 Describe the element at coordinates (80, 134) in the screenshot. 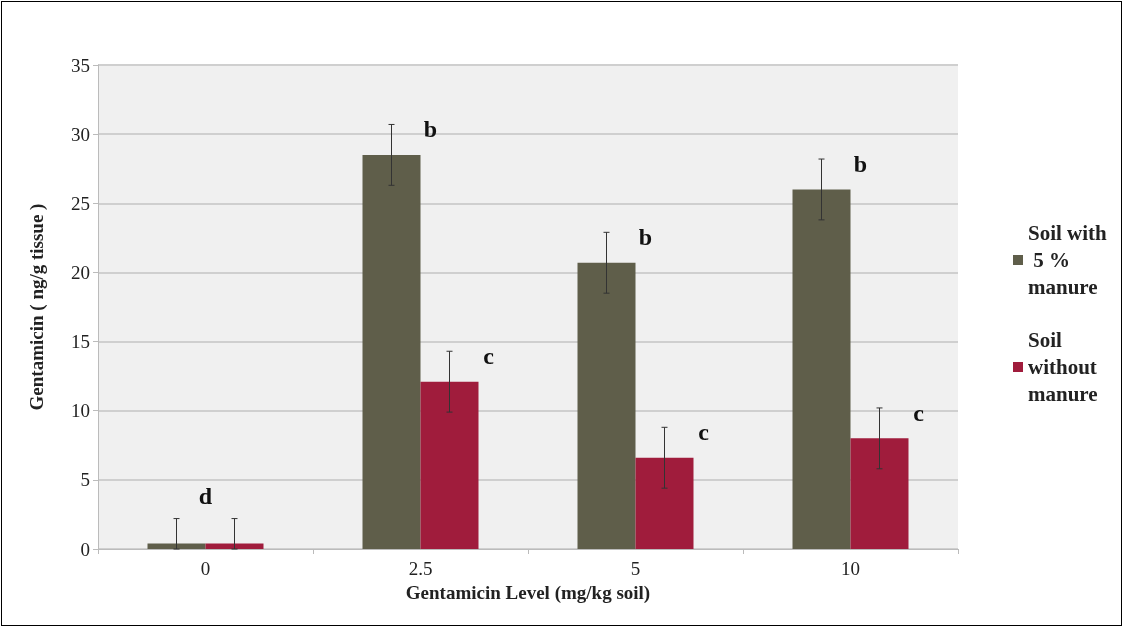

I see `y-tick-label: 30` at that location.